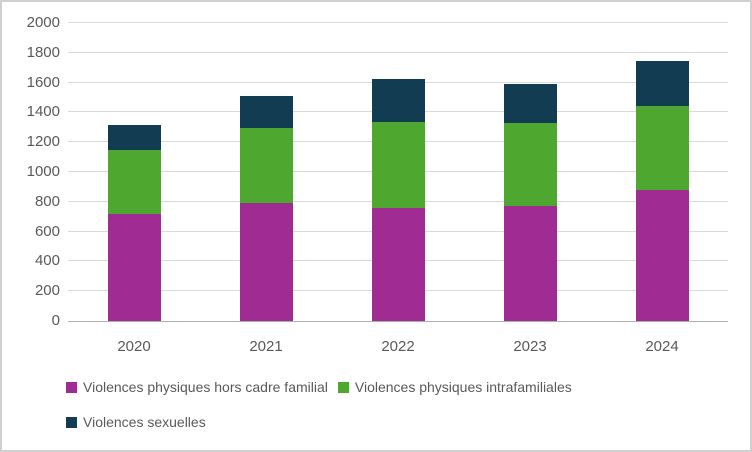  I want to click on bar-stack-2022, so click(398, 200).